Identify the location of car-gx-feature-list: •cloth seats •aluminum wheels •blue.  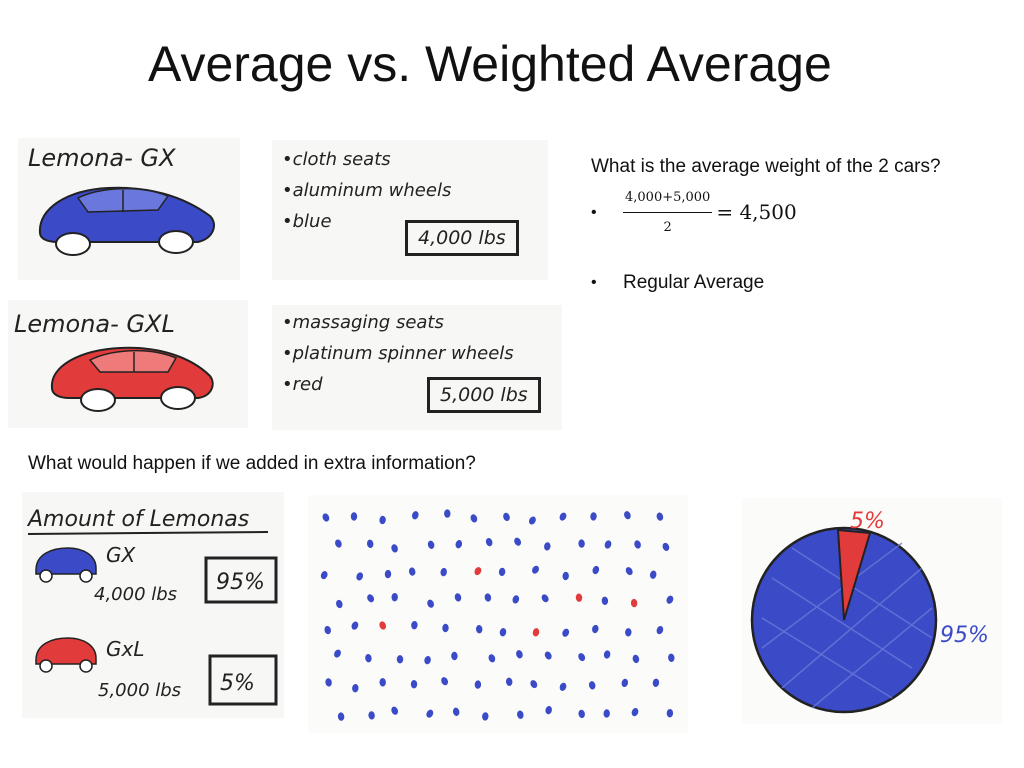
(366, 190).